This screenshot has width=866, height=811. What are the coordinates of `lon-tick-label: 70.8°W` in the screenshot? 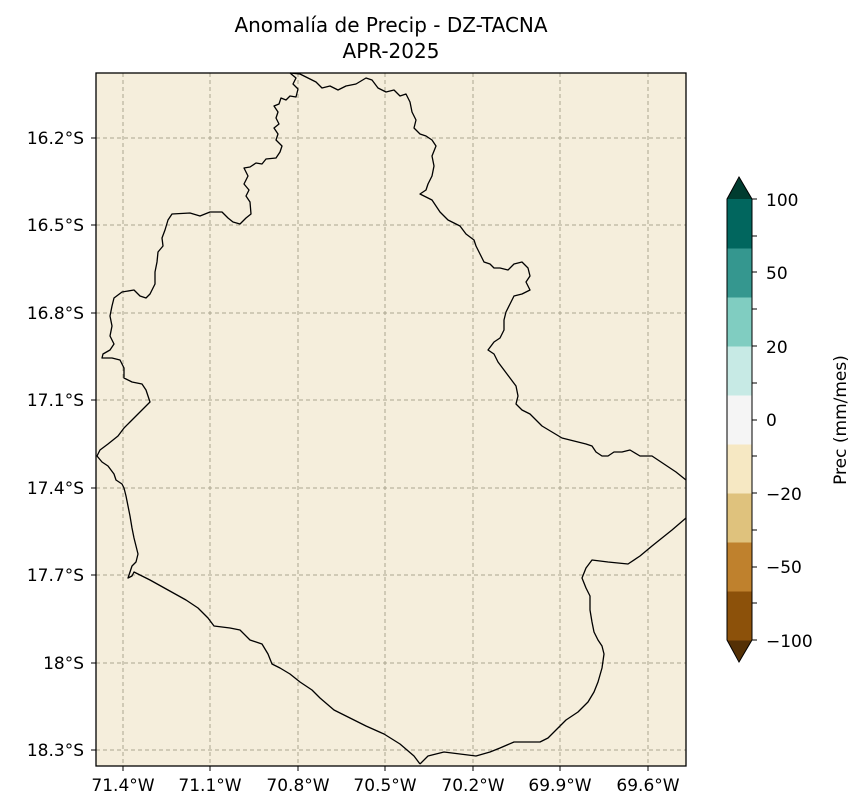 It's located at (297, 786).